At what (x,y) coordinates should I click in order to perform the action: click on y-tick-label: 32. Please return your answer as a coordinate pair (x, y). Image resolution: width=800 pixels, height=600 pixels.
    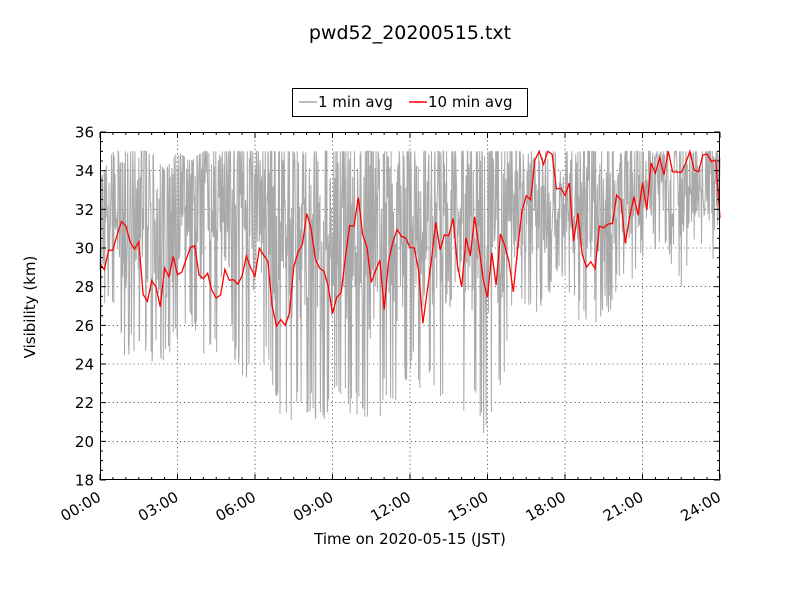
    Looking at the image, I should click on (84, 210).